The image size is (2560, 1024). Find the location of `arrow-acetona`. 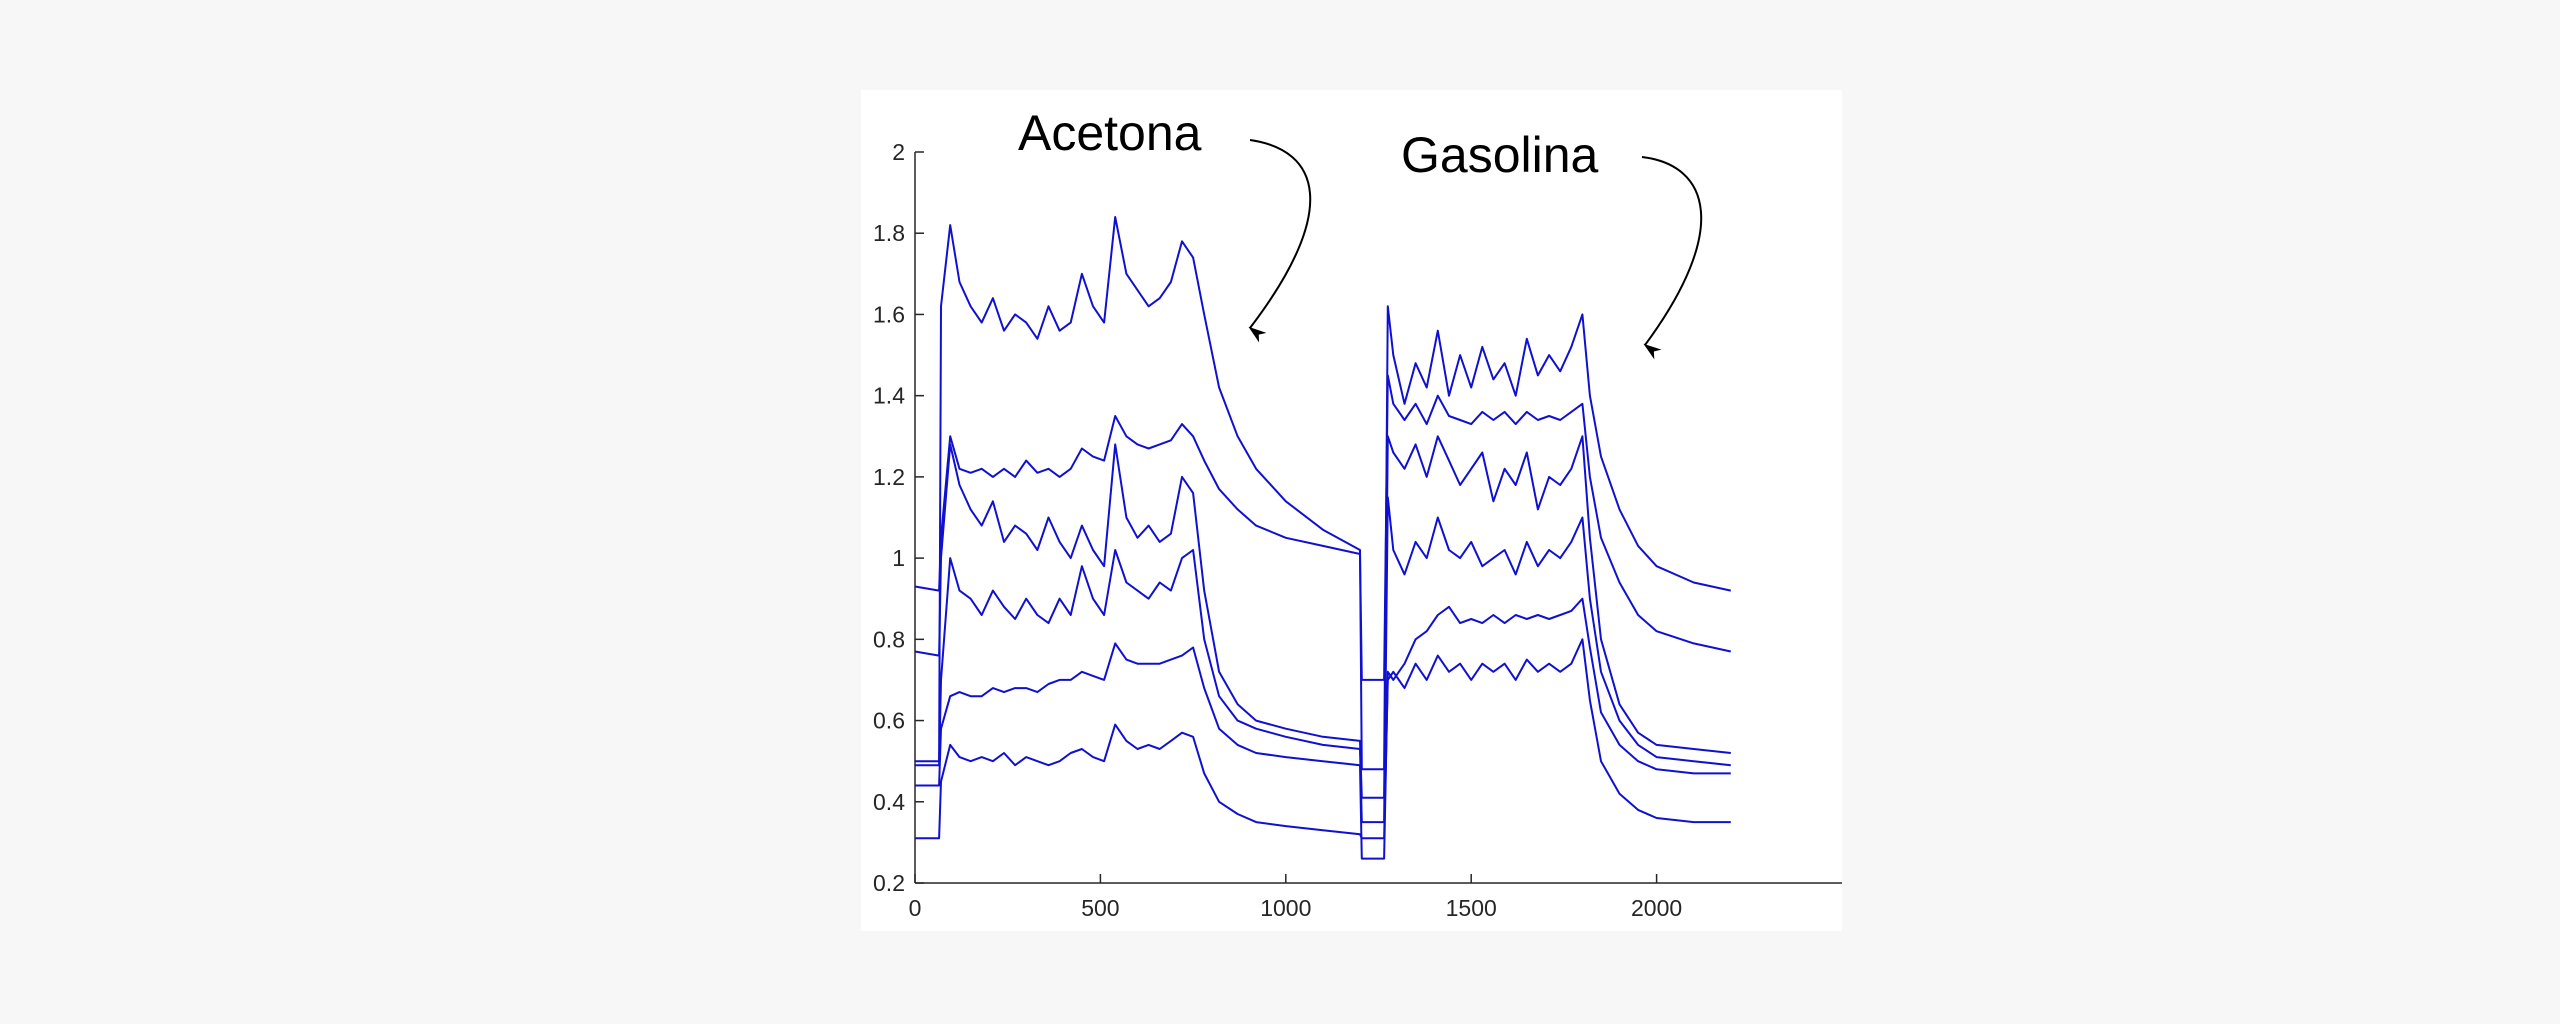

arrow-acetona is located at coordinates (1280, 241).